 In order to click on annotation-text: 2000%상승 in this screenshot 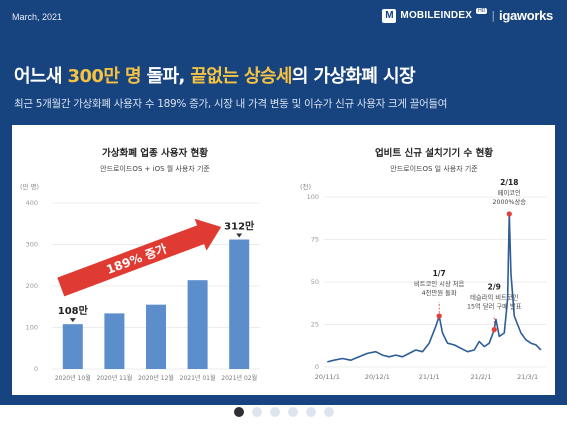, I will do `click(509, 201)`.